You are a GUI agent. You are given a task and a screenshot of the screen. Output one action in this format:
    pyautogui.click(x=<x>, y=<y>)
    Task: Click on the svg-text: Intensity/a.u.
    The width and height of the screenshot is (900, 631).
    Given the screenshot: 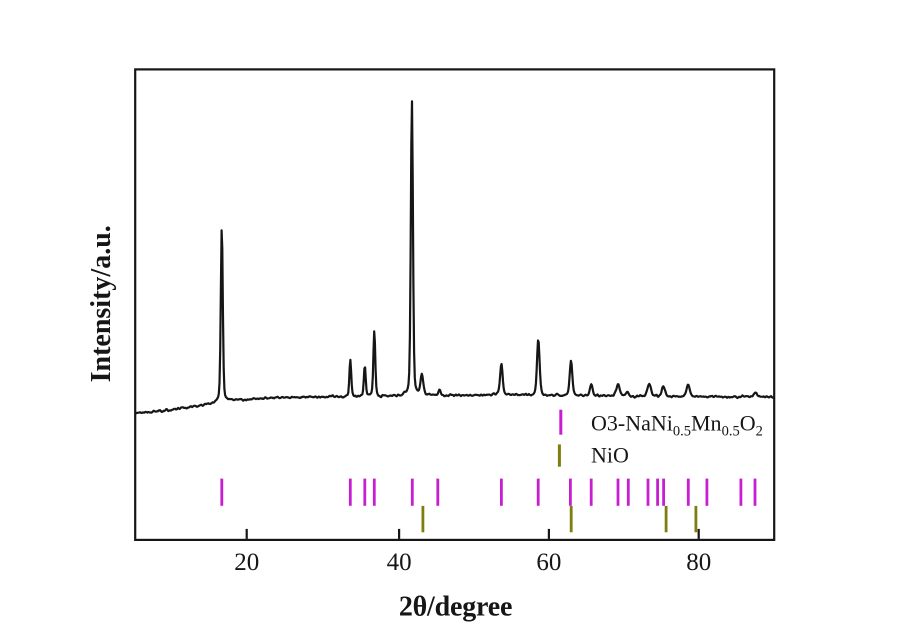 What is the action you would take?
    pyautogui.click(x=101, y=303)
    